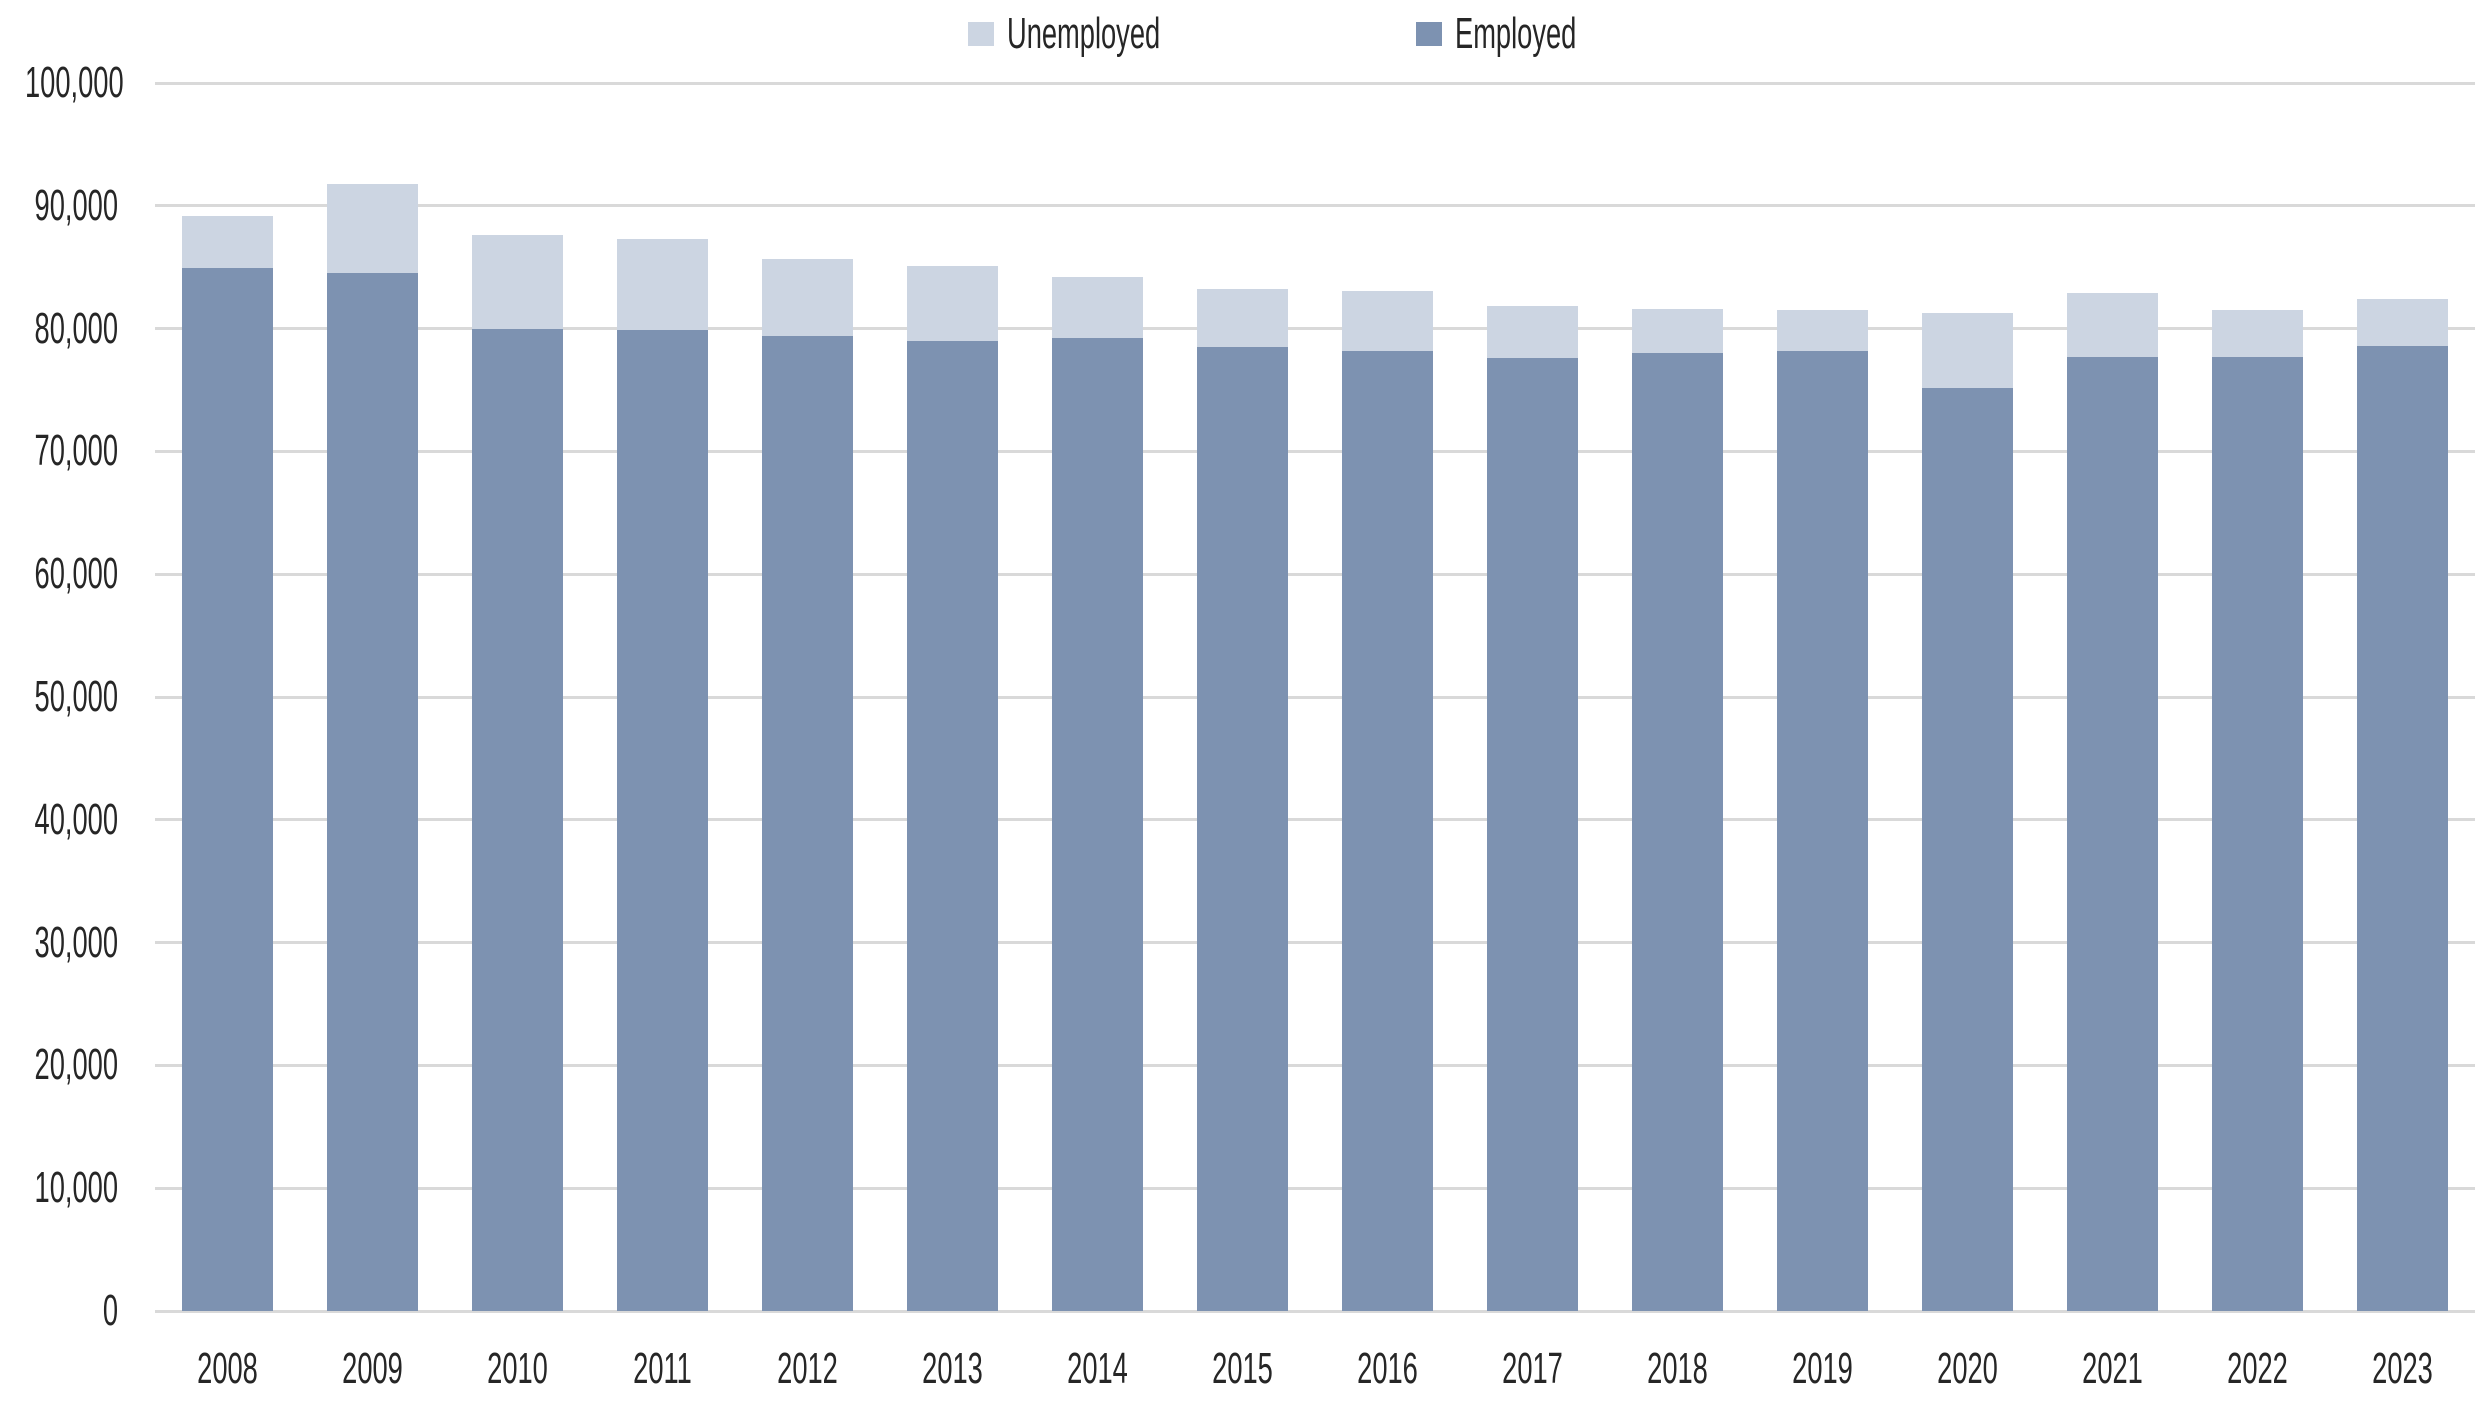 This screenshot has width=2475, height=1403. What do you see at coordinates (76, 942) in the screenshot?
I see `y-tick-label: 30,000` at bounding box center [76, 942].